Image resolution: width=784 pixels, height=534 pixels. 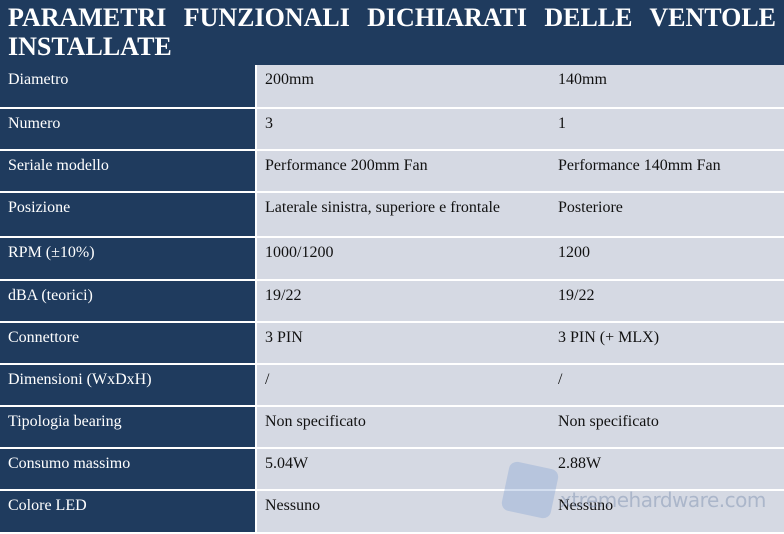 I want to click on row-label: RPM (±10%), so click(x=128, y=259).